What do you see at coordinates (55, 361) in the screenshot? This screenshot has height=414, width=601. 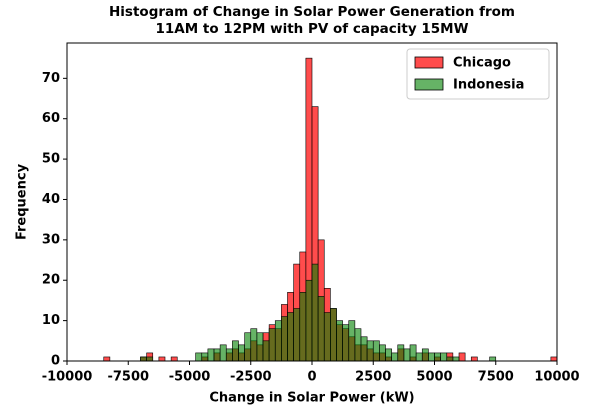 I see `y-tick-label: 0` at bounding box center [55, 361].